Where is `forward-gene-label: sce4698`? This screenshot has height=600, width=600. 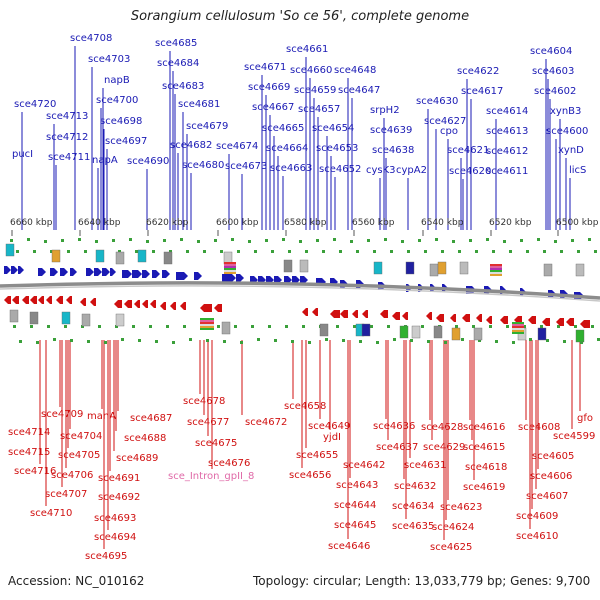 forward-gene-label: sce4698 is located at coordinates (121, 121).